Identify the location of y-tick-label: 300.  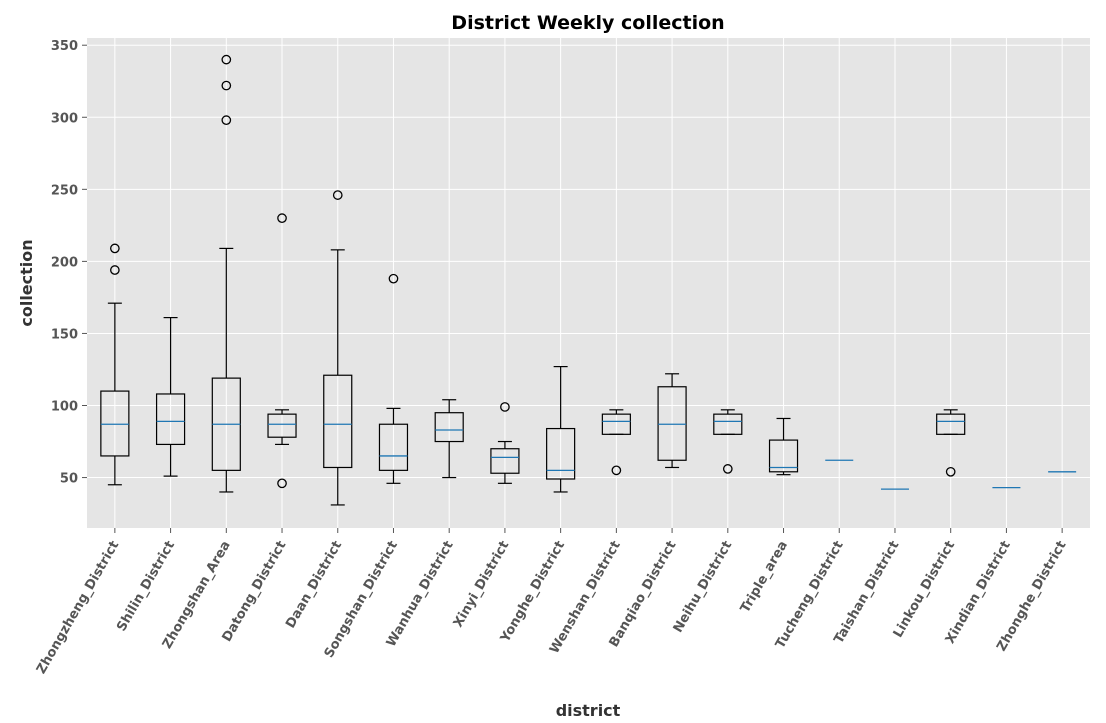
(64, 118).